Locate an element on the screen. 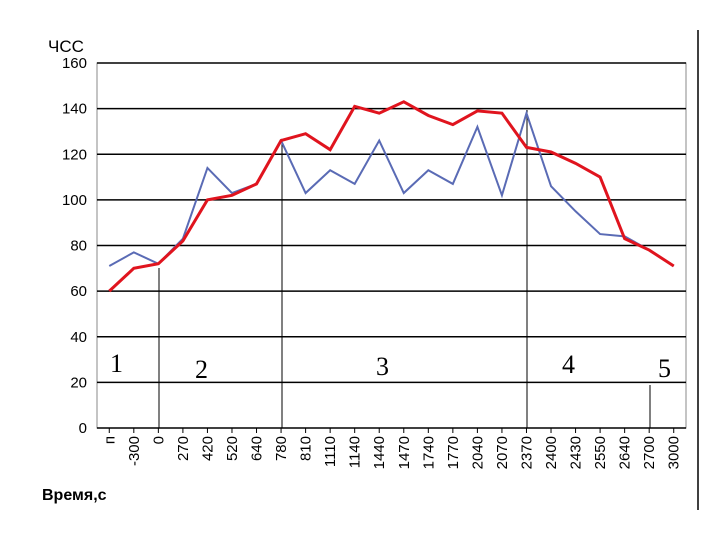 The height and width of the screenshot is (545, 720). x-tick-label: 810 is located at coordinates (306, 448).